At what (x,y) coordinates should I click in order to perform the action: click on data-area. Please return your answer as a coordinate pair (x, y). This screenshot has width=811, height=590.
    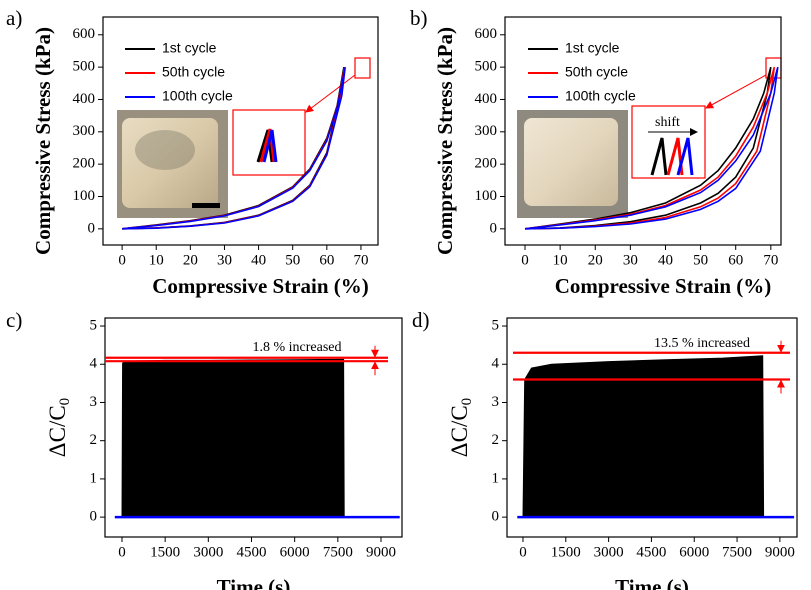
    Looking at the image, I should click on (643, 436).